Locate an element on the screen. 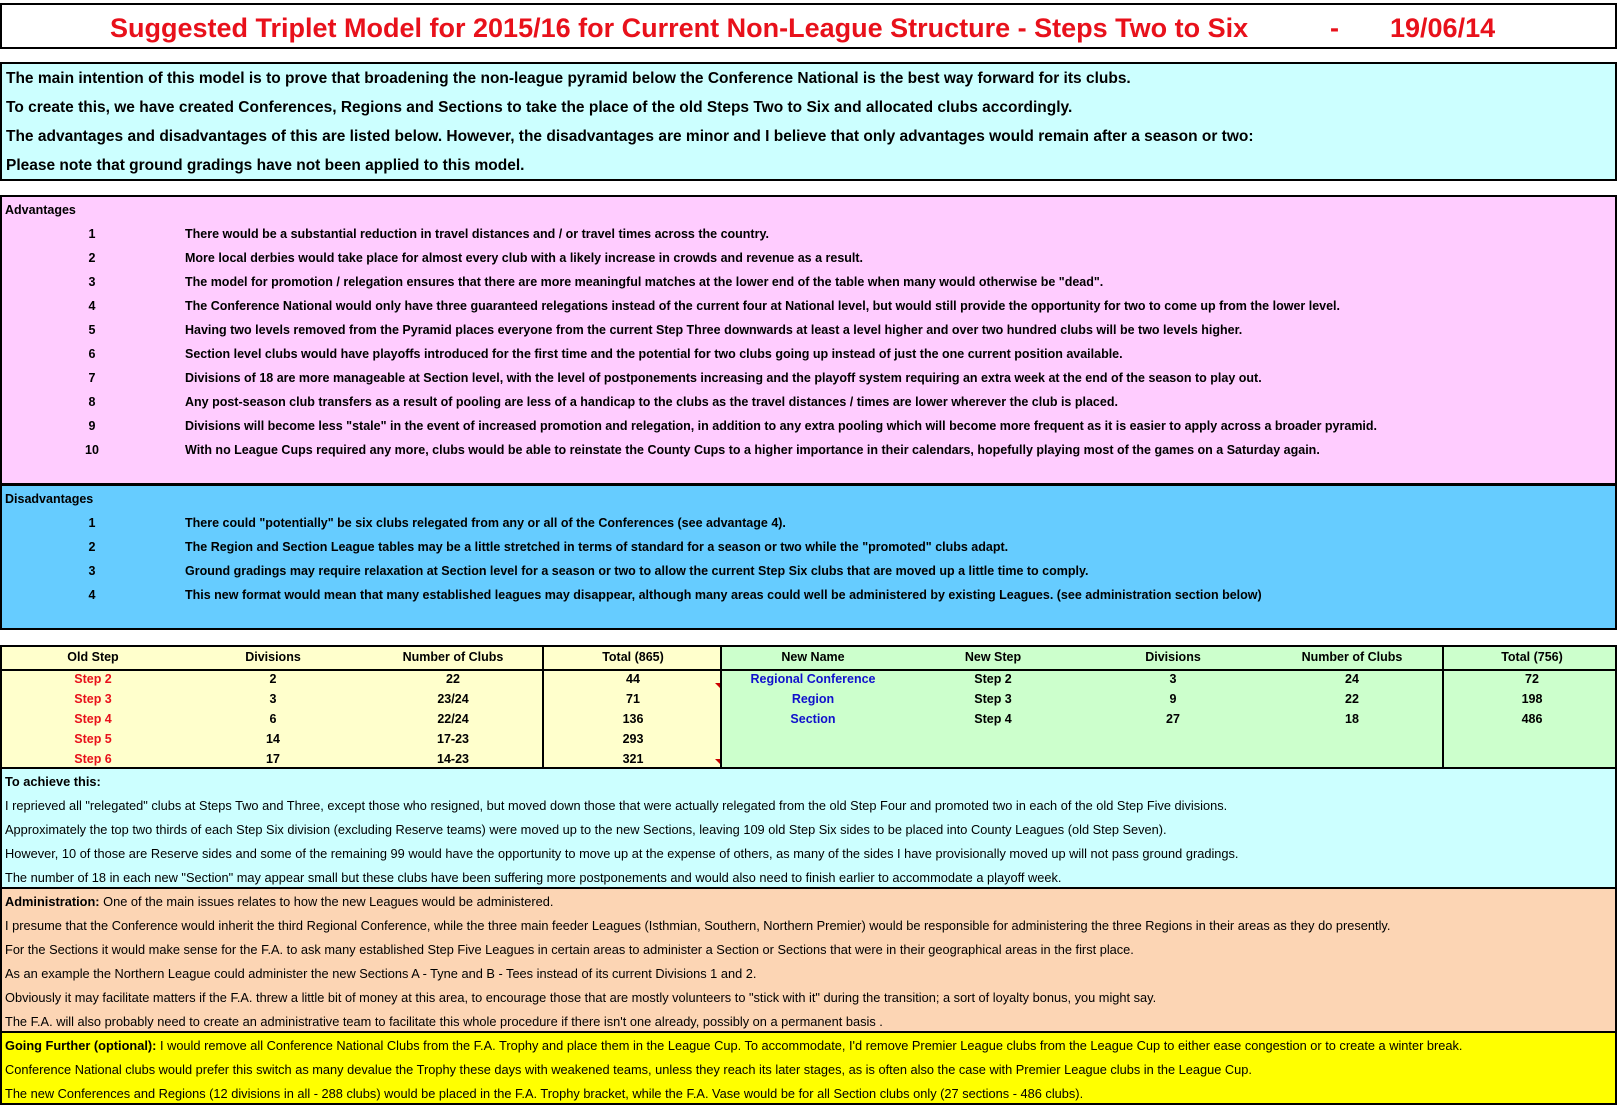  table-header: Old Step is located at coordinates (93, 657).